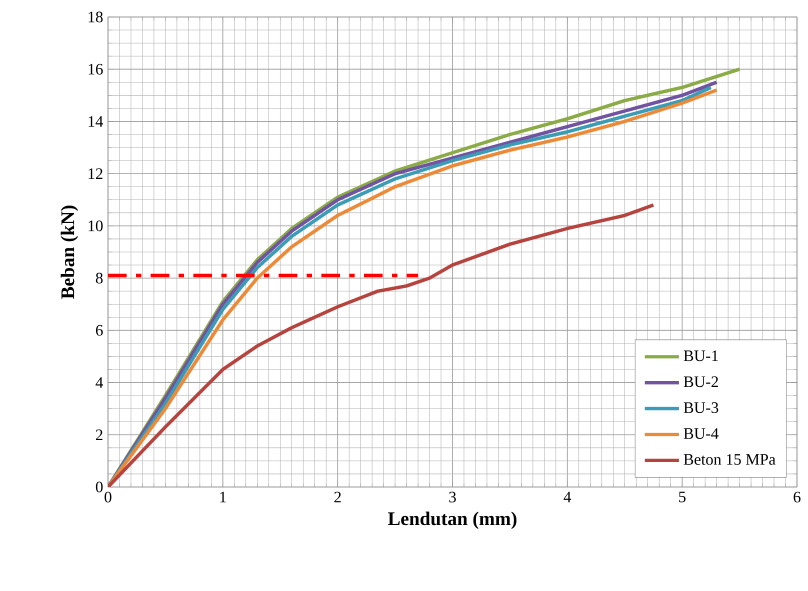  What do you see at coordinates (730, 459) in the screenshot?
I see `legend-label: Beton 15 MPa` at bounding box center [730, 459].